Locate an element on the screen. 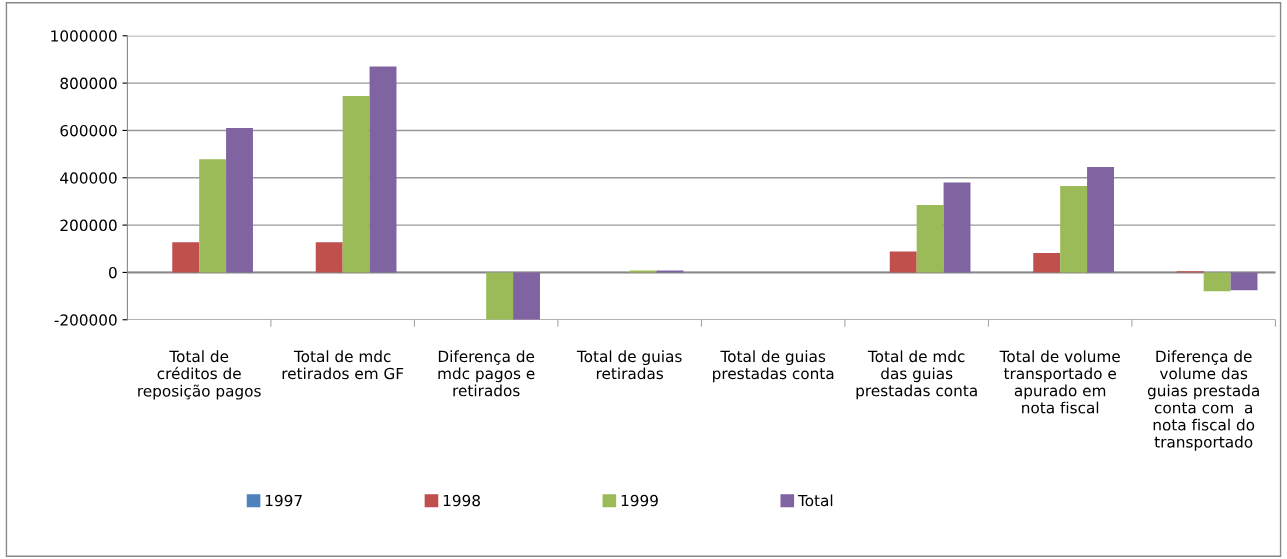 This screenshot has height=559, width=1287. y-tick-label: 400000 is located at coordinates (88, 178).